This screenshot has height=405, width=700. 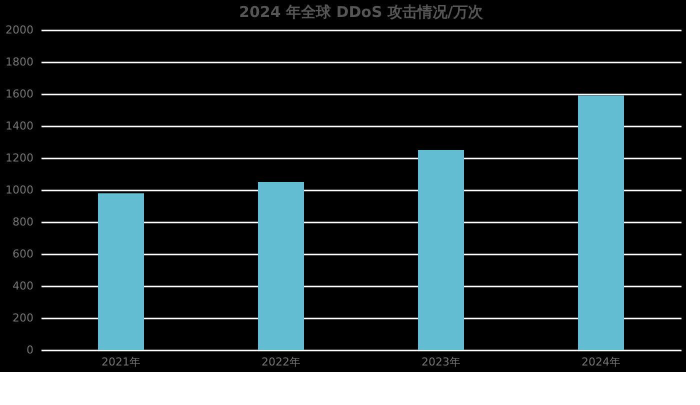 What do you see at coordinates (23, 318) in the screenshot?
I see `y-tick-label: 200` at bounding box center [23, 318].